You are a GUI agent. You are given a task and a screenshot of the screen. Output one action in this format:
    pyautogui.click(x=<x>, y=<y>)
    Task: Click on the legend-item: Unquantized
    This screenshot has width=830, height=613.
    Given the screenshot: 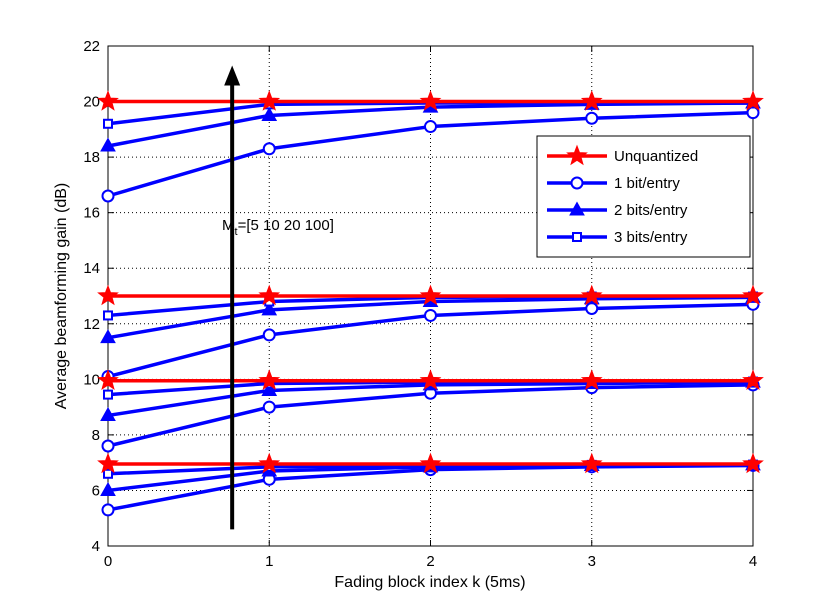 What is the action you would take?
    pyautogui.click(x=622, y=155)
    